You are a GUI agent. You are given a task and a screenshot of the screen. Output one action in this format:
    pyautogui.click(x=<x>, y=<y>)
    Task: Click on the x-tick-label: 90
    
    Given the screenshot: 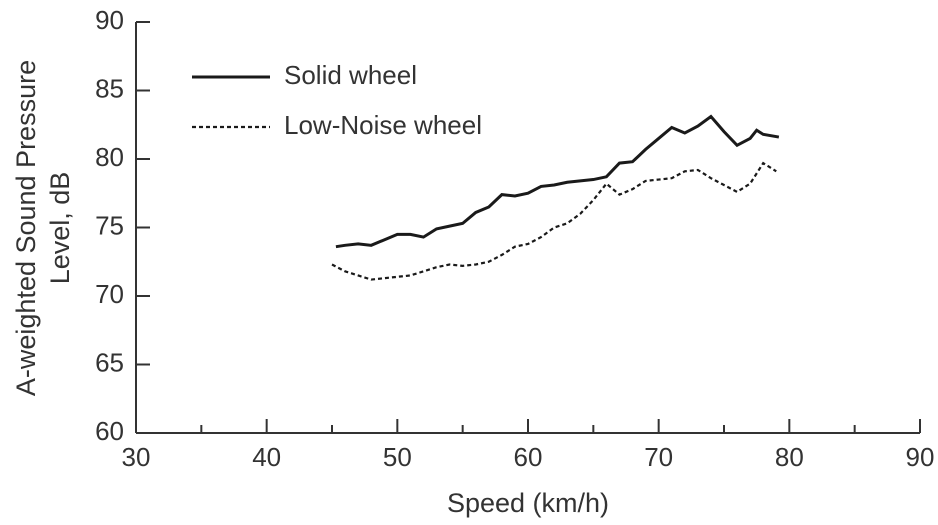 What is the action you would take?
    pyautogui.click(x=920, y=457)
    